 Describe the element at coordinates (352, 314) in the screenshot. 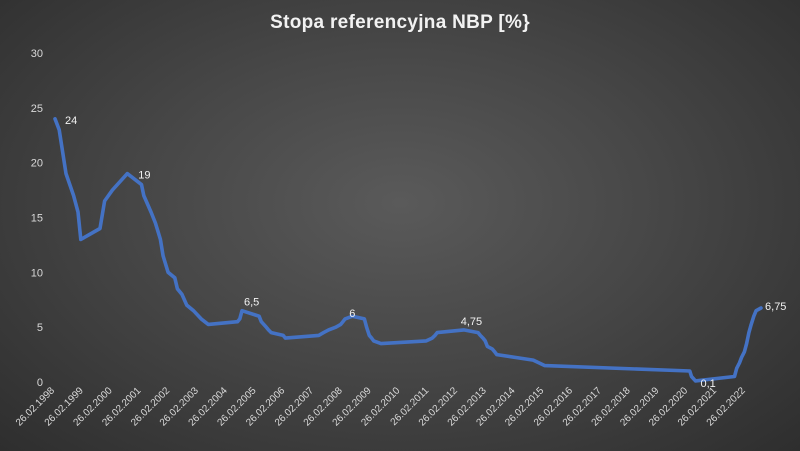

I see `data-label: 6` at that location.